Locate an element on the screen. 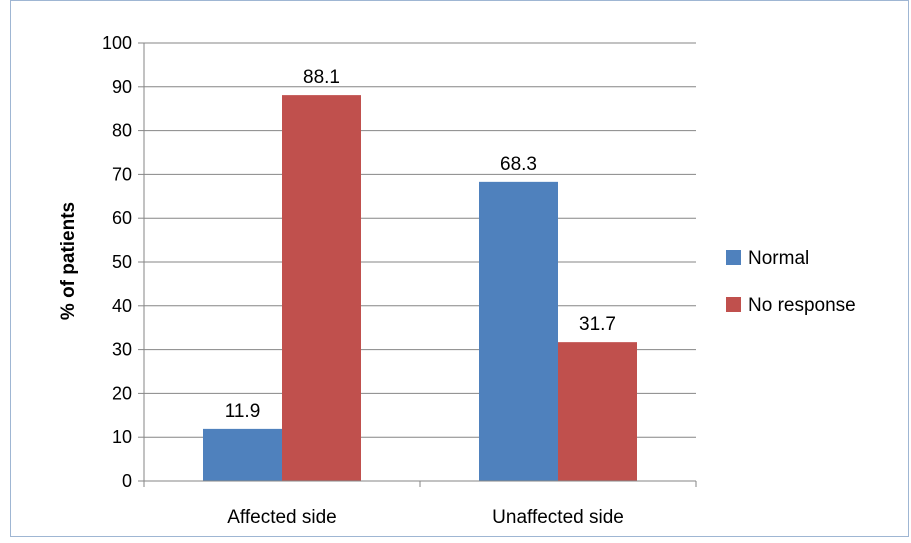 The height and width of the screenshot is (543, 911). y-tick-label: 80 is located at coordinates (122, 131).